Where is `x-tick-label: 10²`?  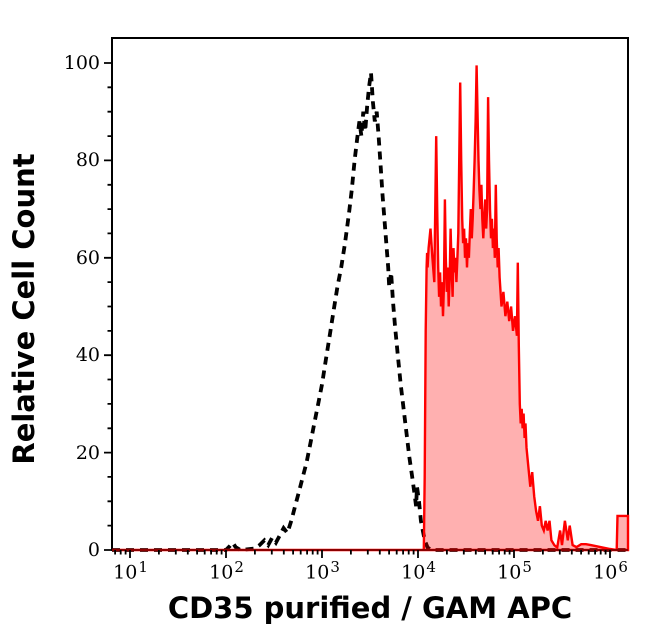 x-tick-label: 10² is located at coordinates (226, 571).